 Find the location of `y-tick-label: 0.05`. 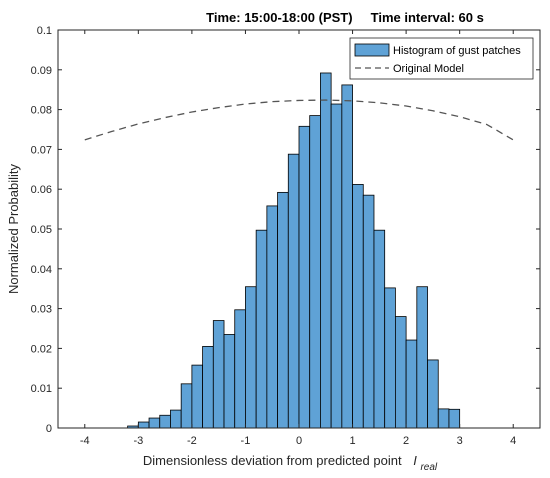

y-tick-label: 0.05 is located at coordinates (41, 230).